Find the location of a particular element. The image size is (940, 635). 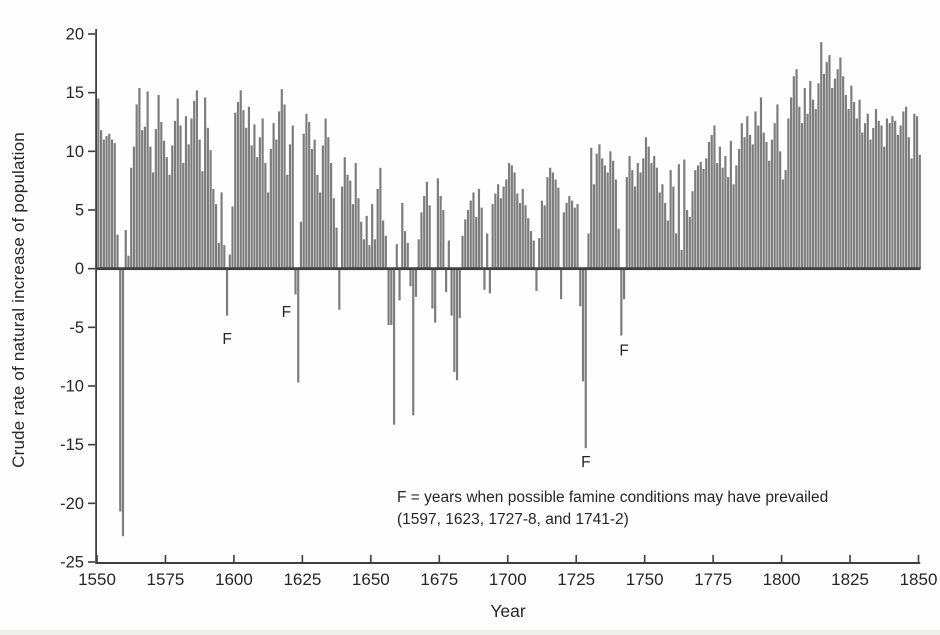

y-tick-label: -20 is located at coordinates (72, 504).